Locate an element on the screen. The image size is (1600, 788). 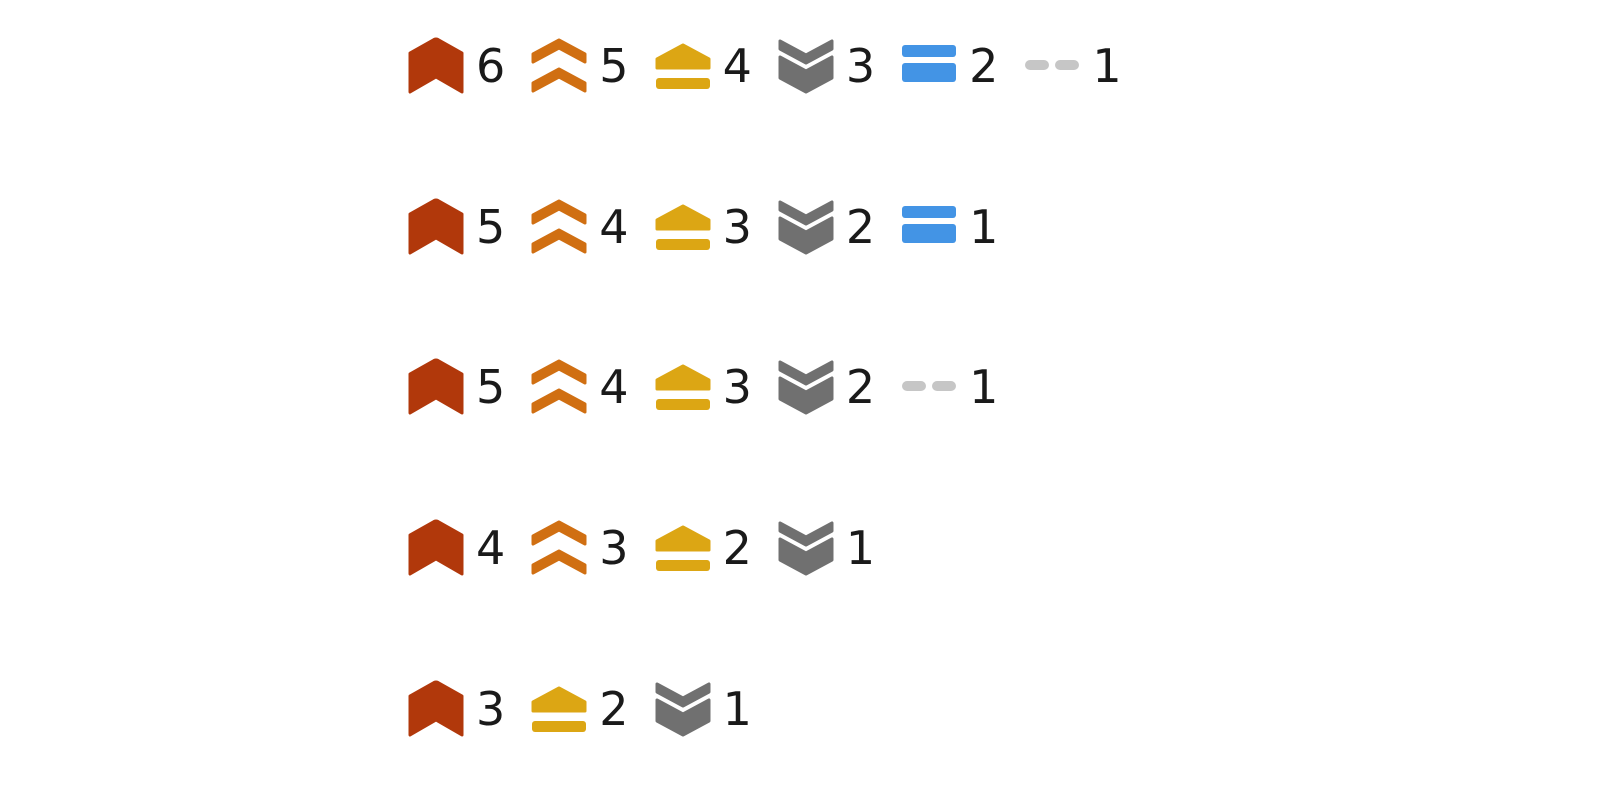
level-critical: 6 is located at coordinates (456, 66).